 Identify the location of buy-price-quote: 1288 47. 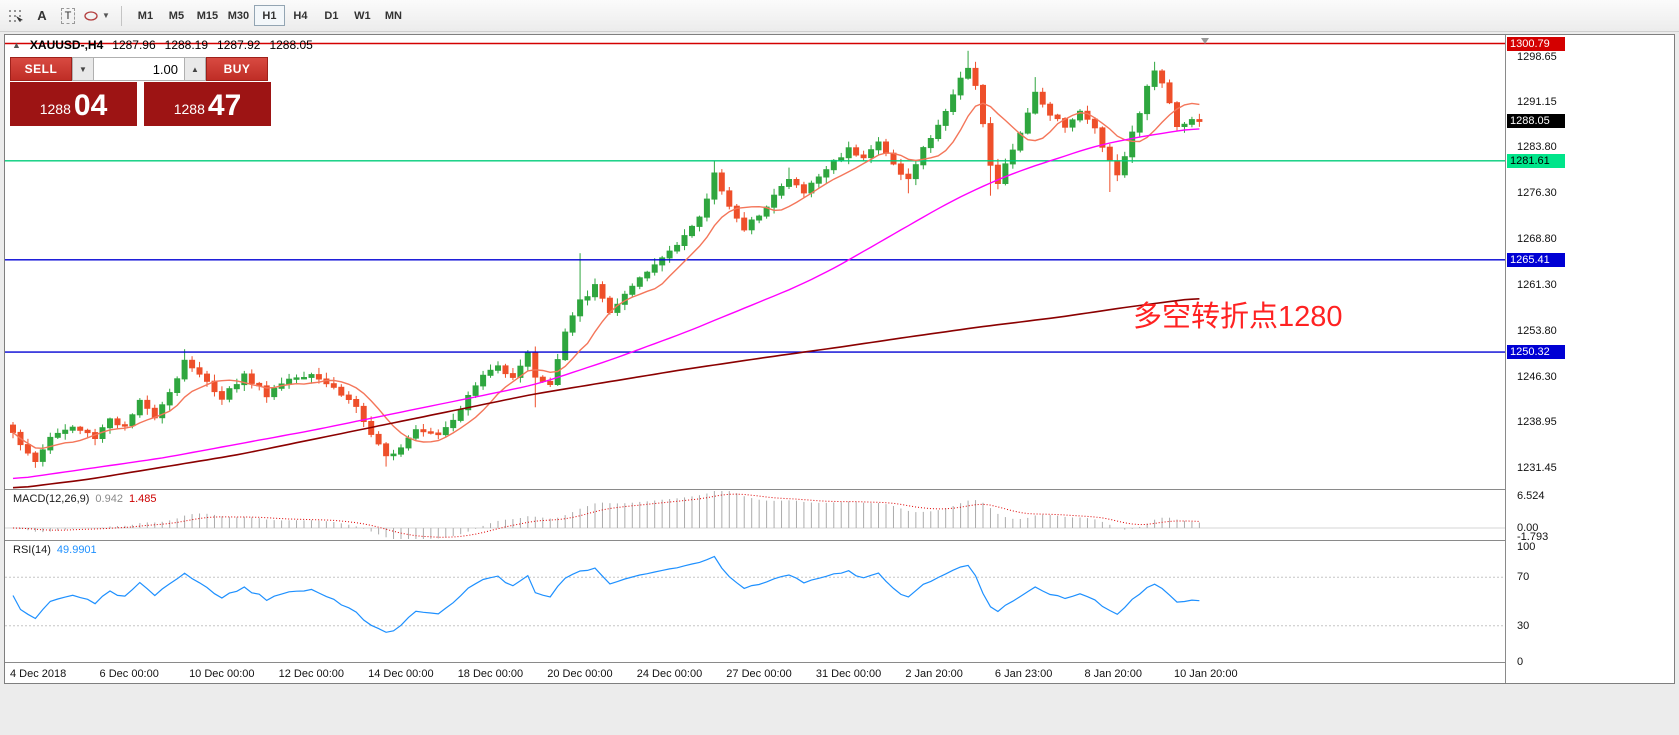
(207, 104).